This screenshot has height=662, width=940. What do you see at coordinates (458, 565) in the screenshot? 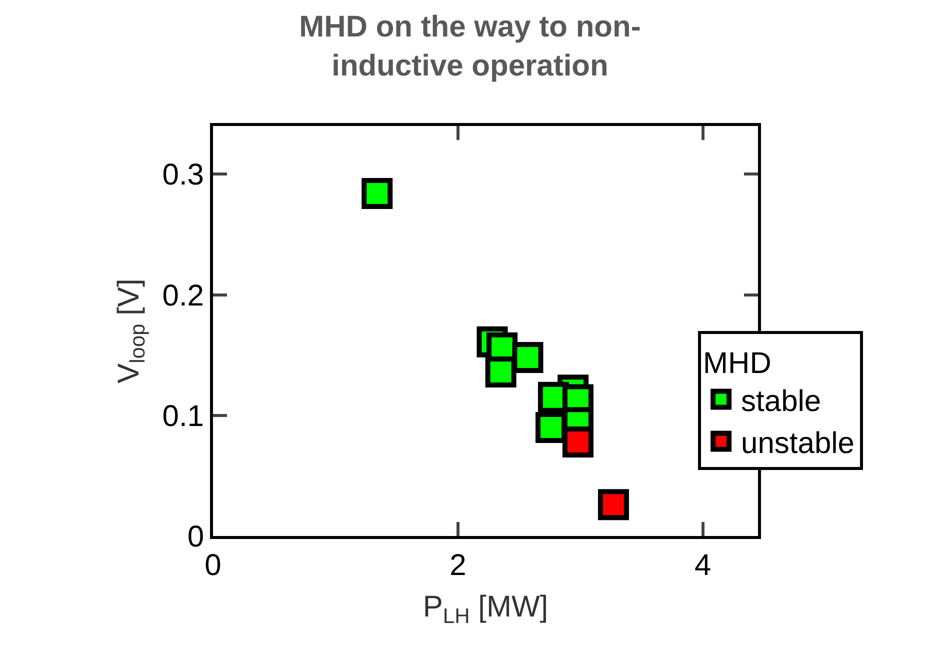
I see `x-tick-label: 2` at bounding box center [458, 565].